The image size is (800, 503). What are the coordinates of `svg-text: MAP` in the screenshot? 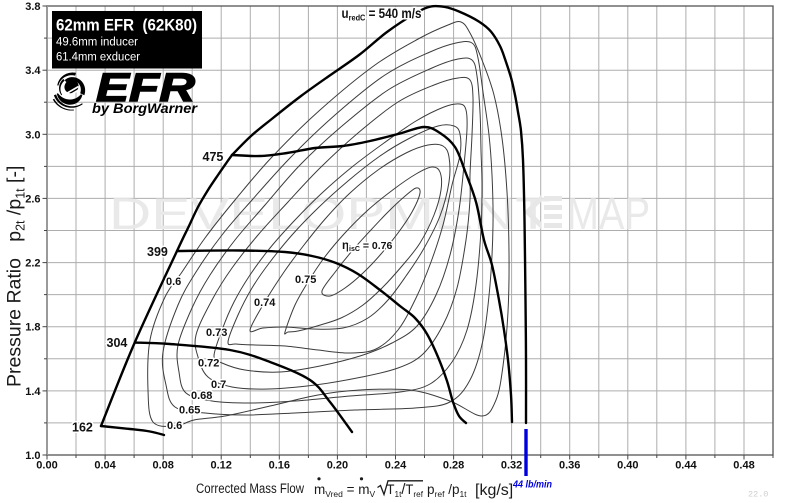 It's located at (608, 214).